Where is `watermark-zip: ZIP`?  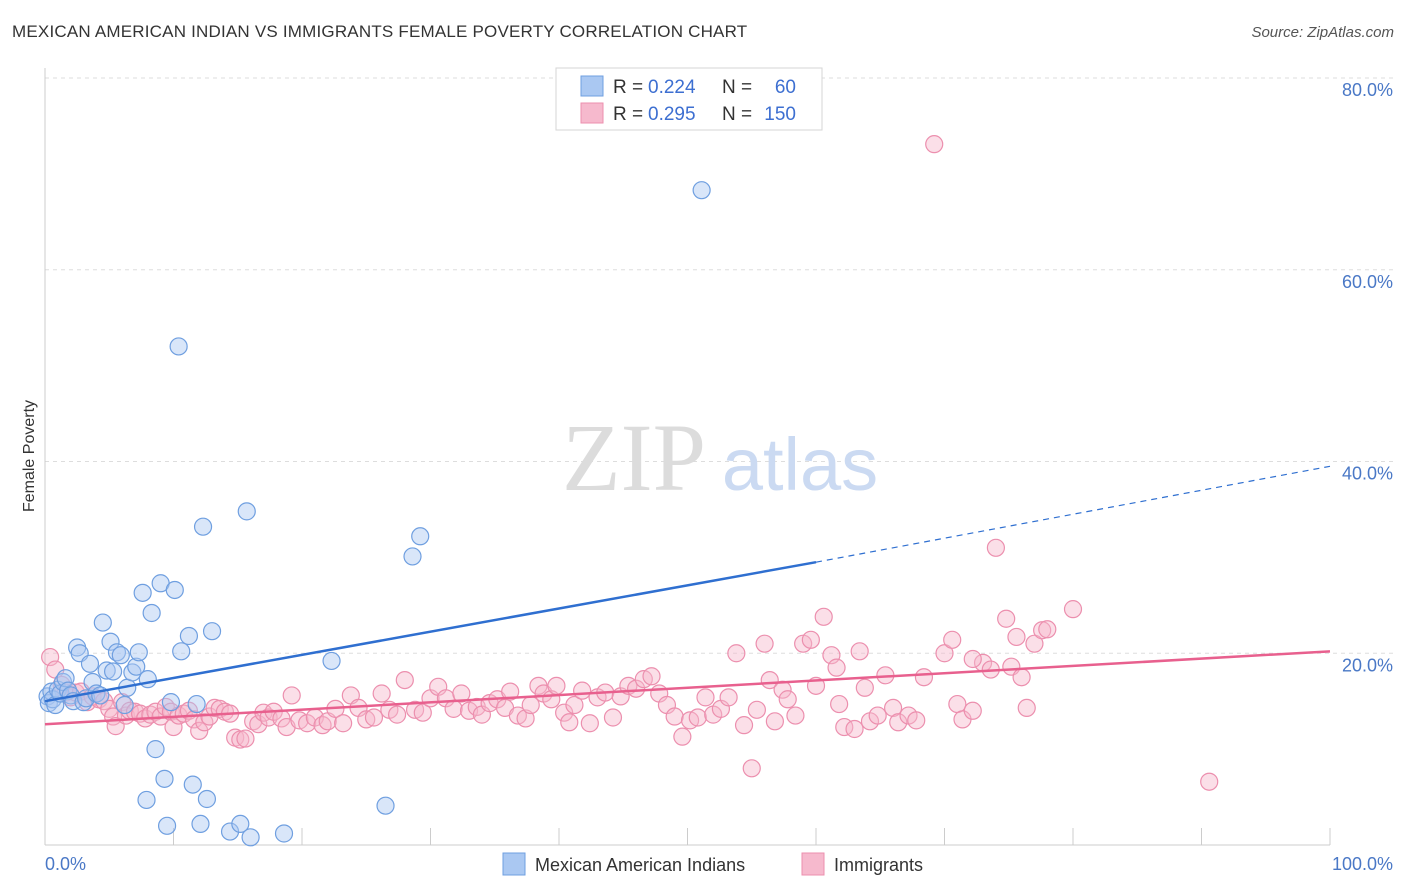
watermark-zip: ZIP is located at coordinates (634, 457).